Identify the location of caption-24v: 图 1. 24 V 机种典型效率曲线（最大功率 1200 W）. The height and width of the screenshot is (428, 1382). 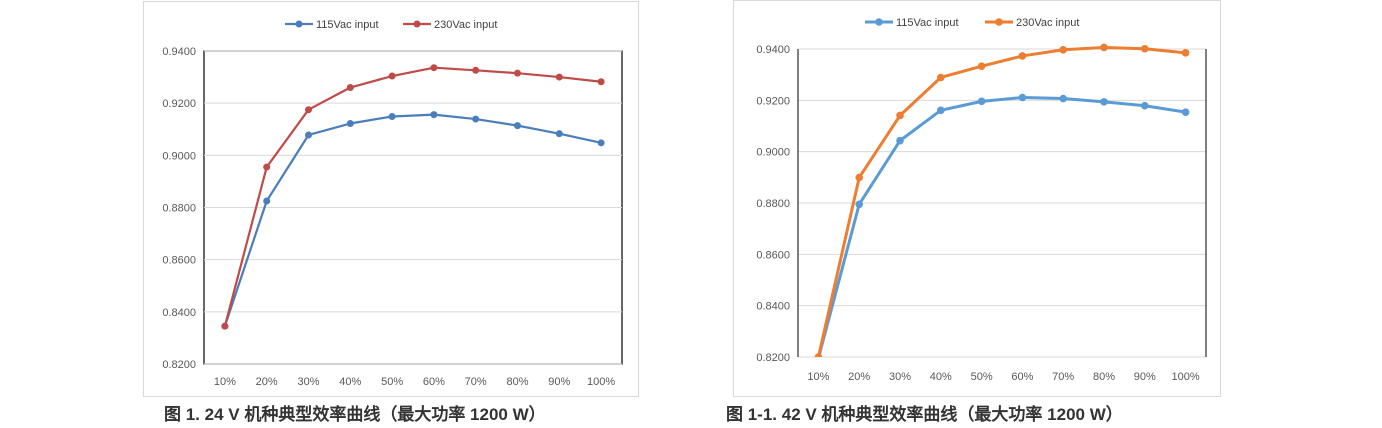
(355, 414).